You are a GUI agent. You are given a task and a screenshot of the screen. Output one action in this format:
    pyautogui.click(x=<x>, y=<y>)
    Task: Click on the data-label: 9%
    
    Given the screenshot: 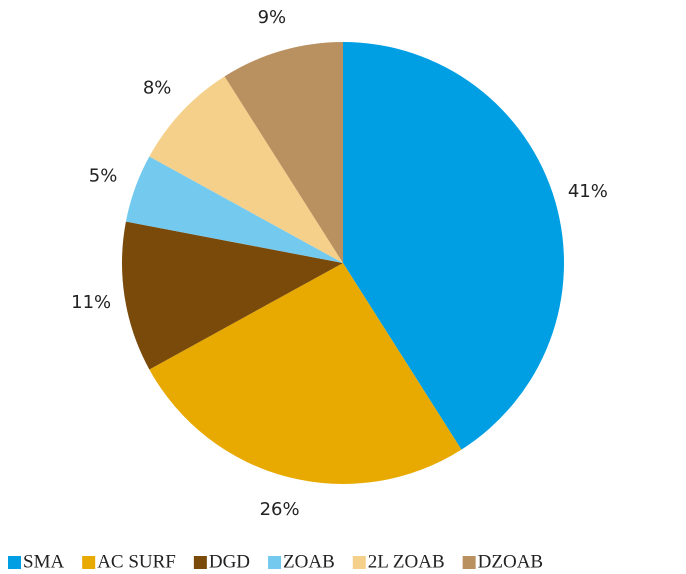 What is the action you would take?
    pyautogui.click(x=272, y=17)
    